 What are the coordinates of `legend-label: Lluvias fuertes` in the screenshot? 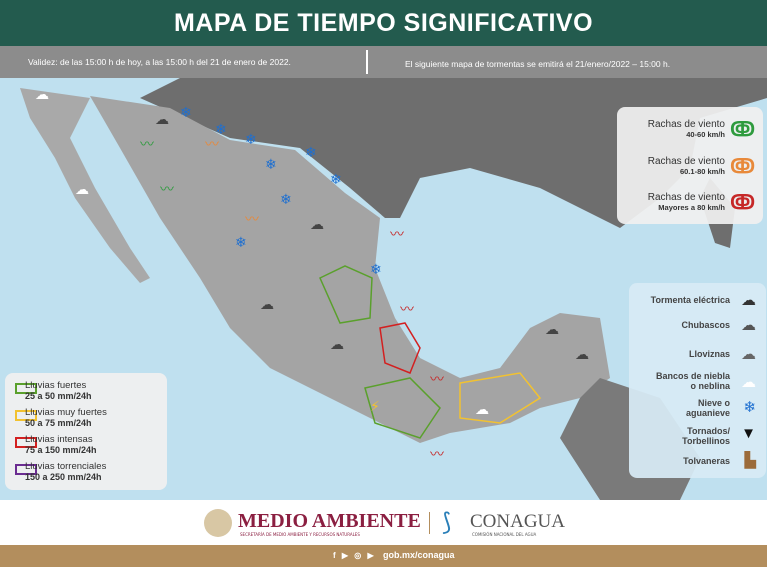 It's located at (56, 385).